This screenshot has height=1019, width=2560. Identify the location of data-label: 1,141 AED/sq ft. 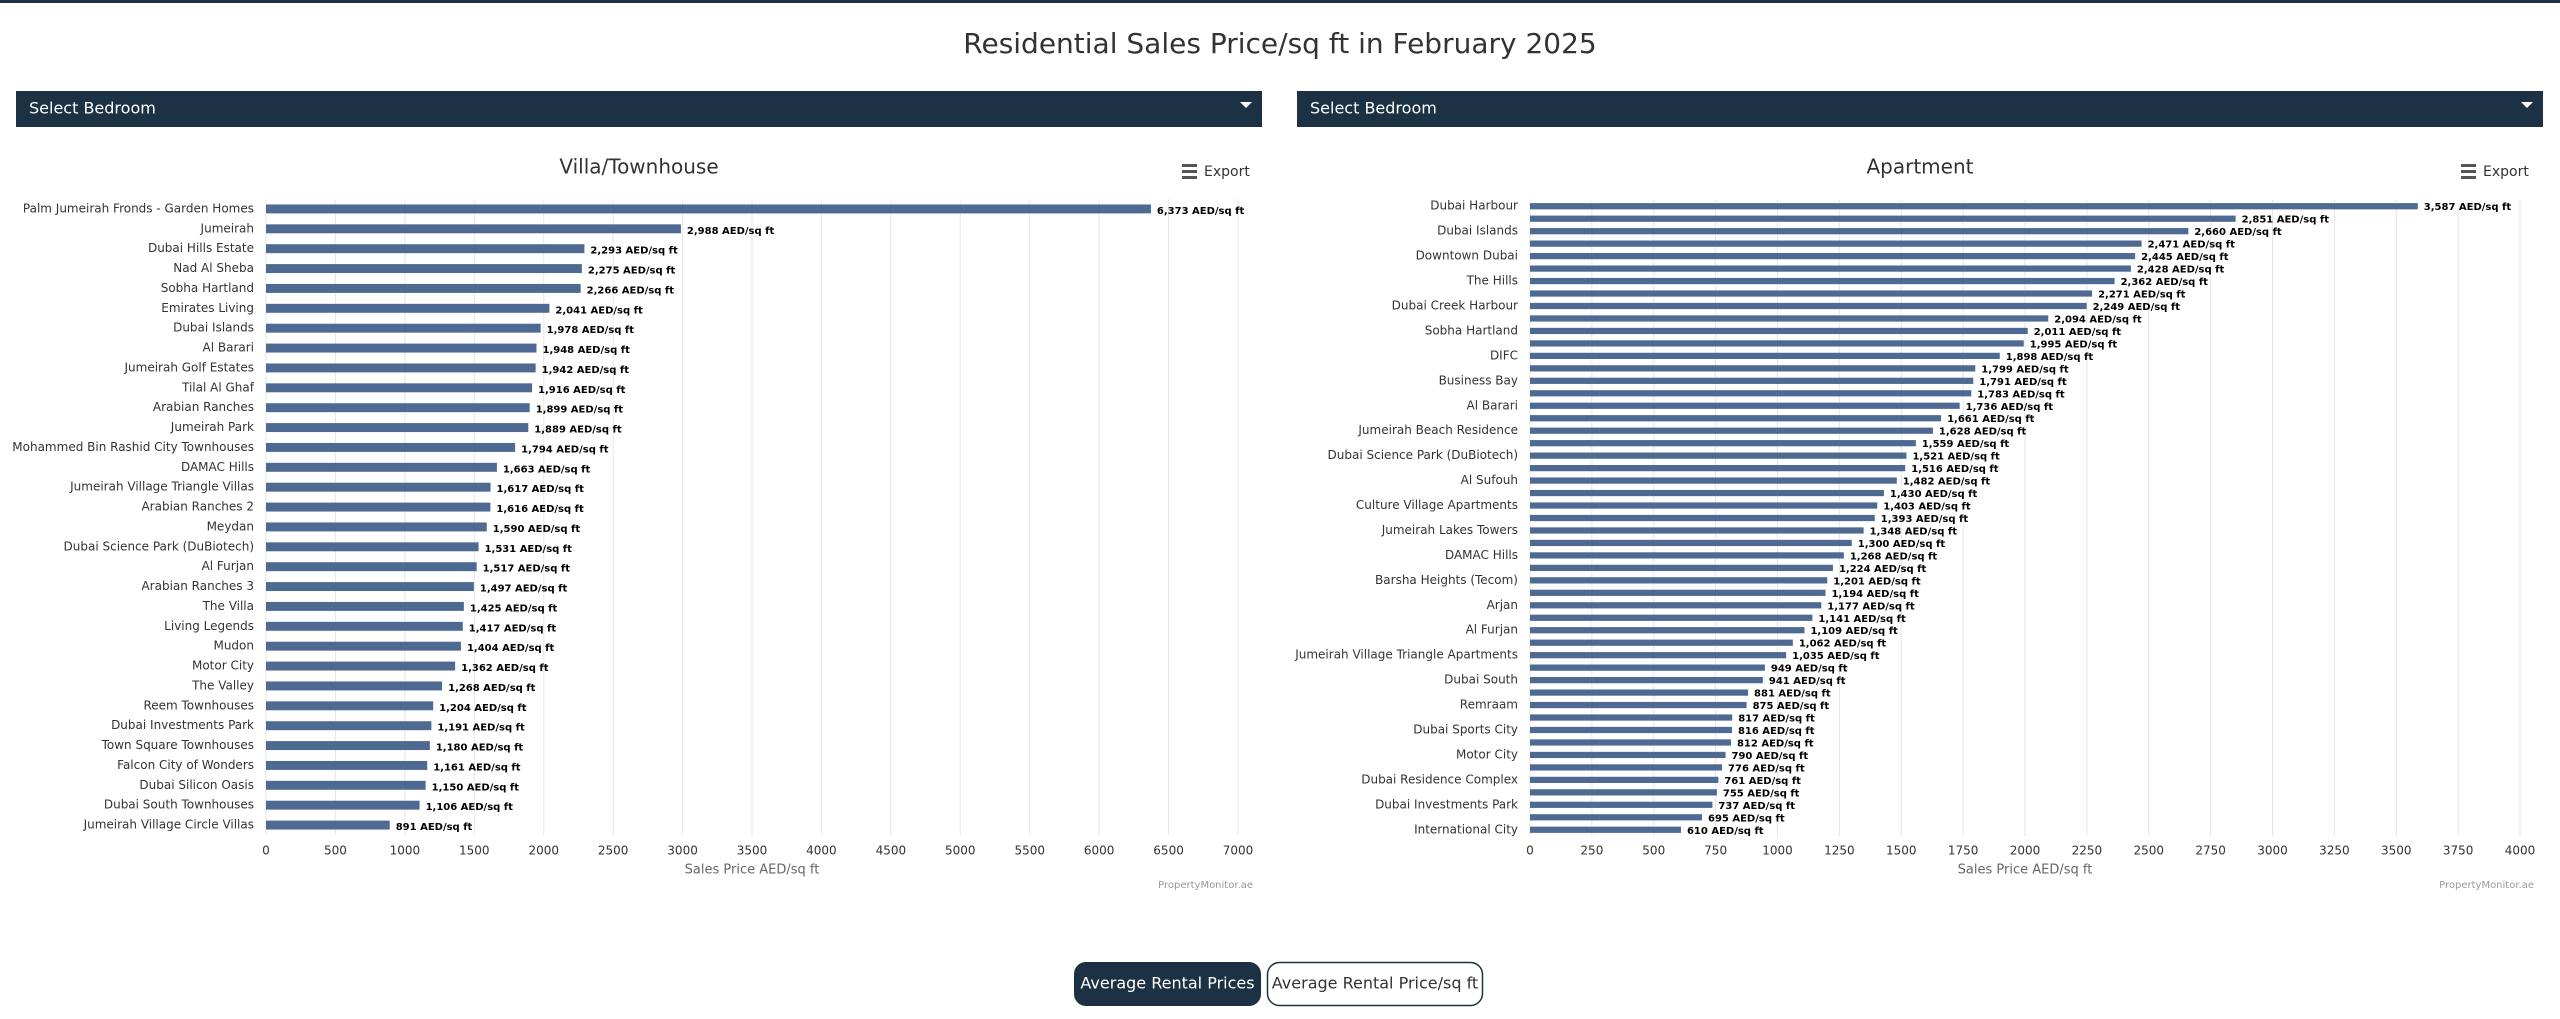
(1862, 619).